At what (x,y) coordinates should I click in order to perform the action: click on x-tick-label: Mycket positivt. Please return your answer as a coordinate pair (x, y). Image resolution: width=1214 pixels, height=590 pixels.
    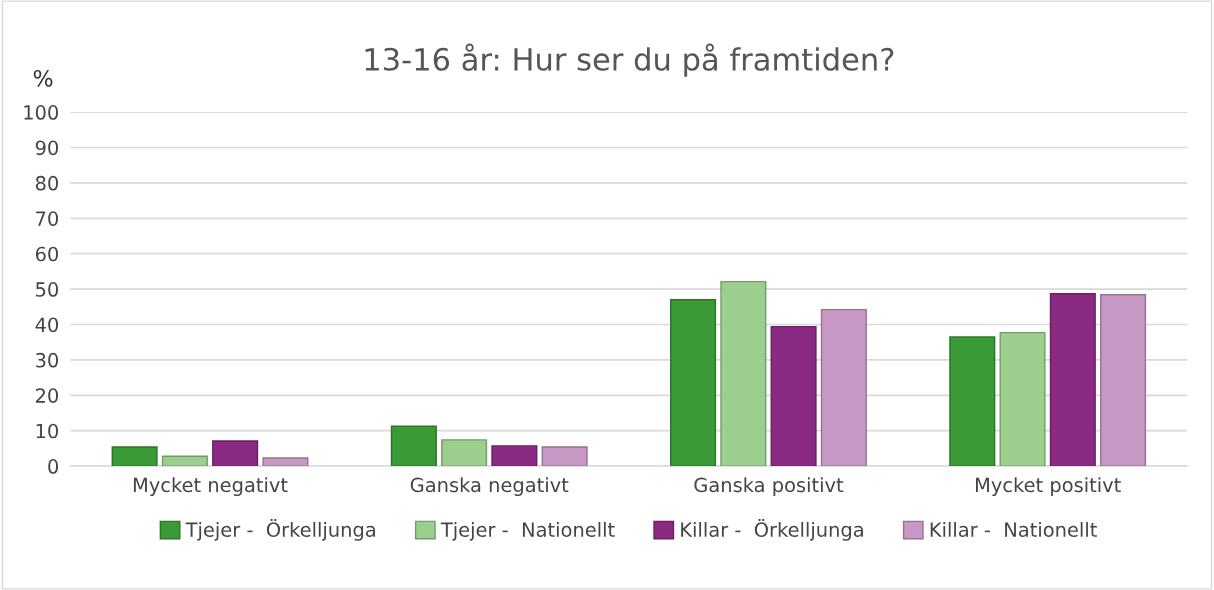
    Looking at the image, I should click on (1048, 487).